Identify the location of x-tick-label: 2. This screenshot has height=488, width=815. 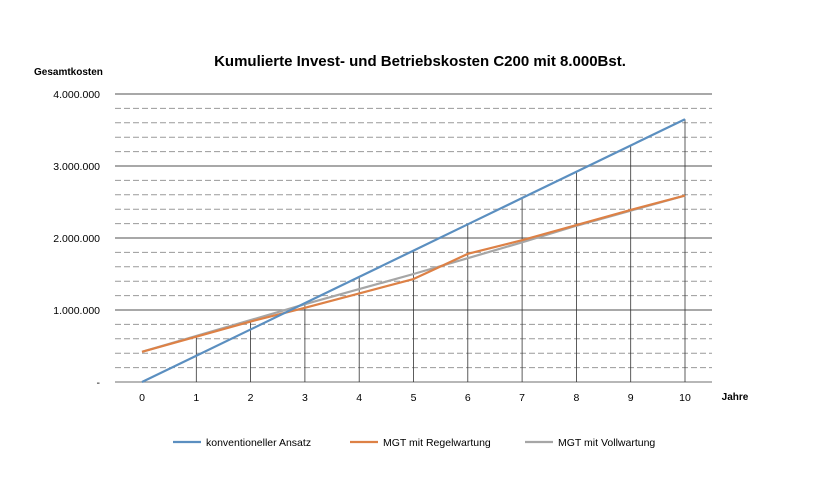
(251, 398).